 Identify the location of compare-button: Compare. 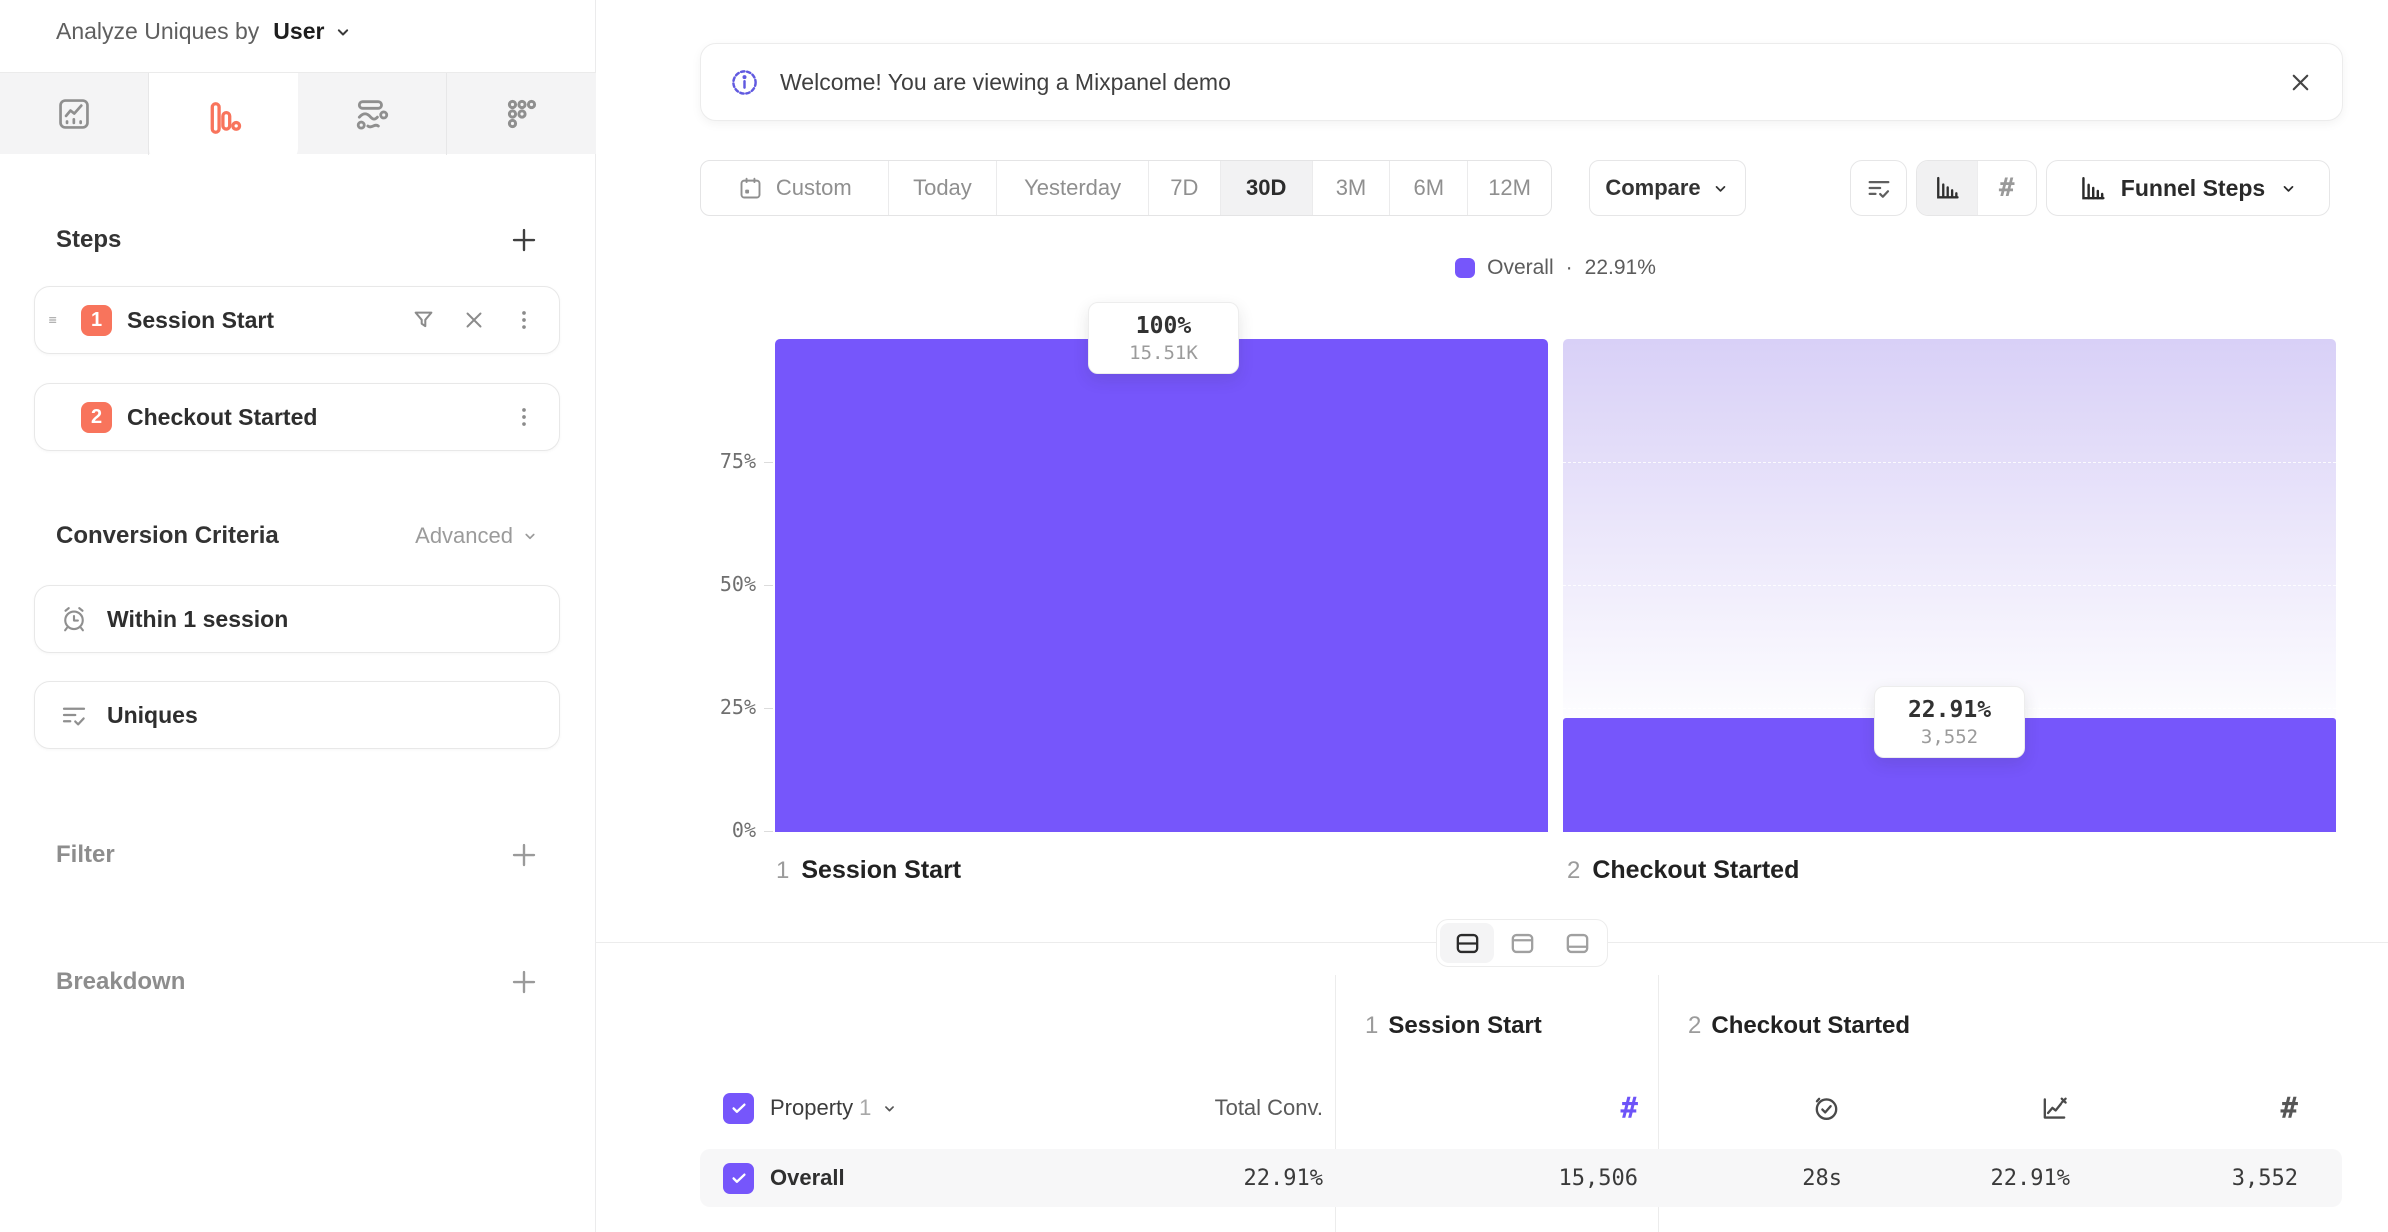
(1667, 188).